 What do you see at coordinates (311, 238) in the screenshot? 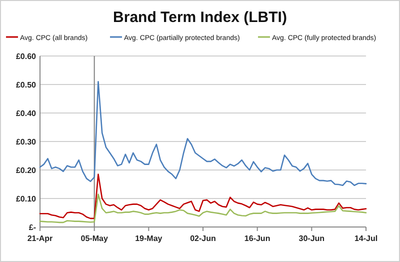
I see `x-tick-label: 30-Jun` at bounding box center [311, 238].